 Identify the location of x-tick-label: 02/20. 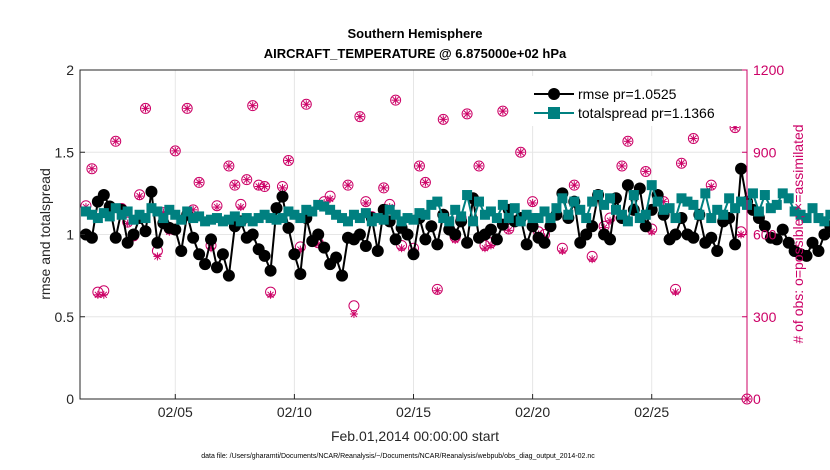
(532, 412).